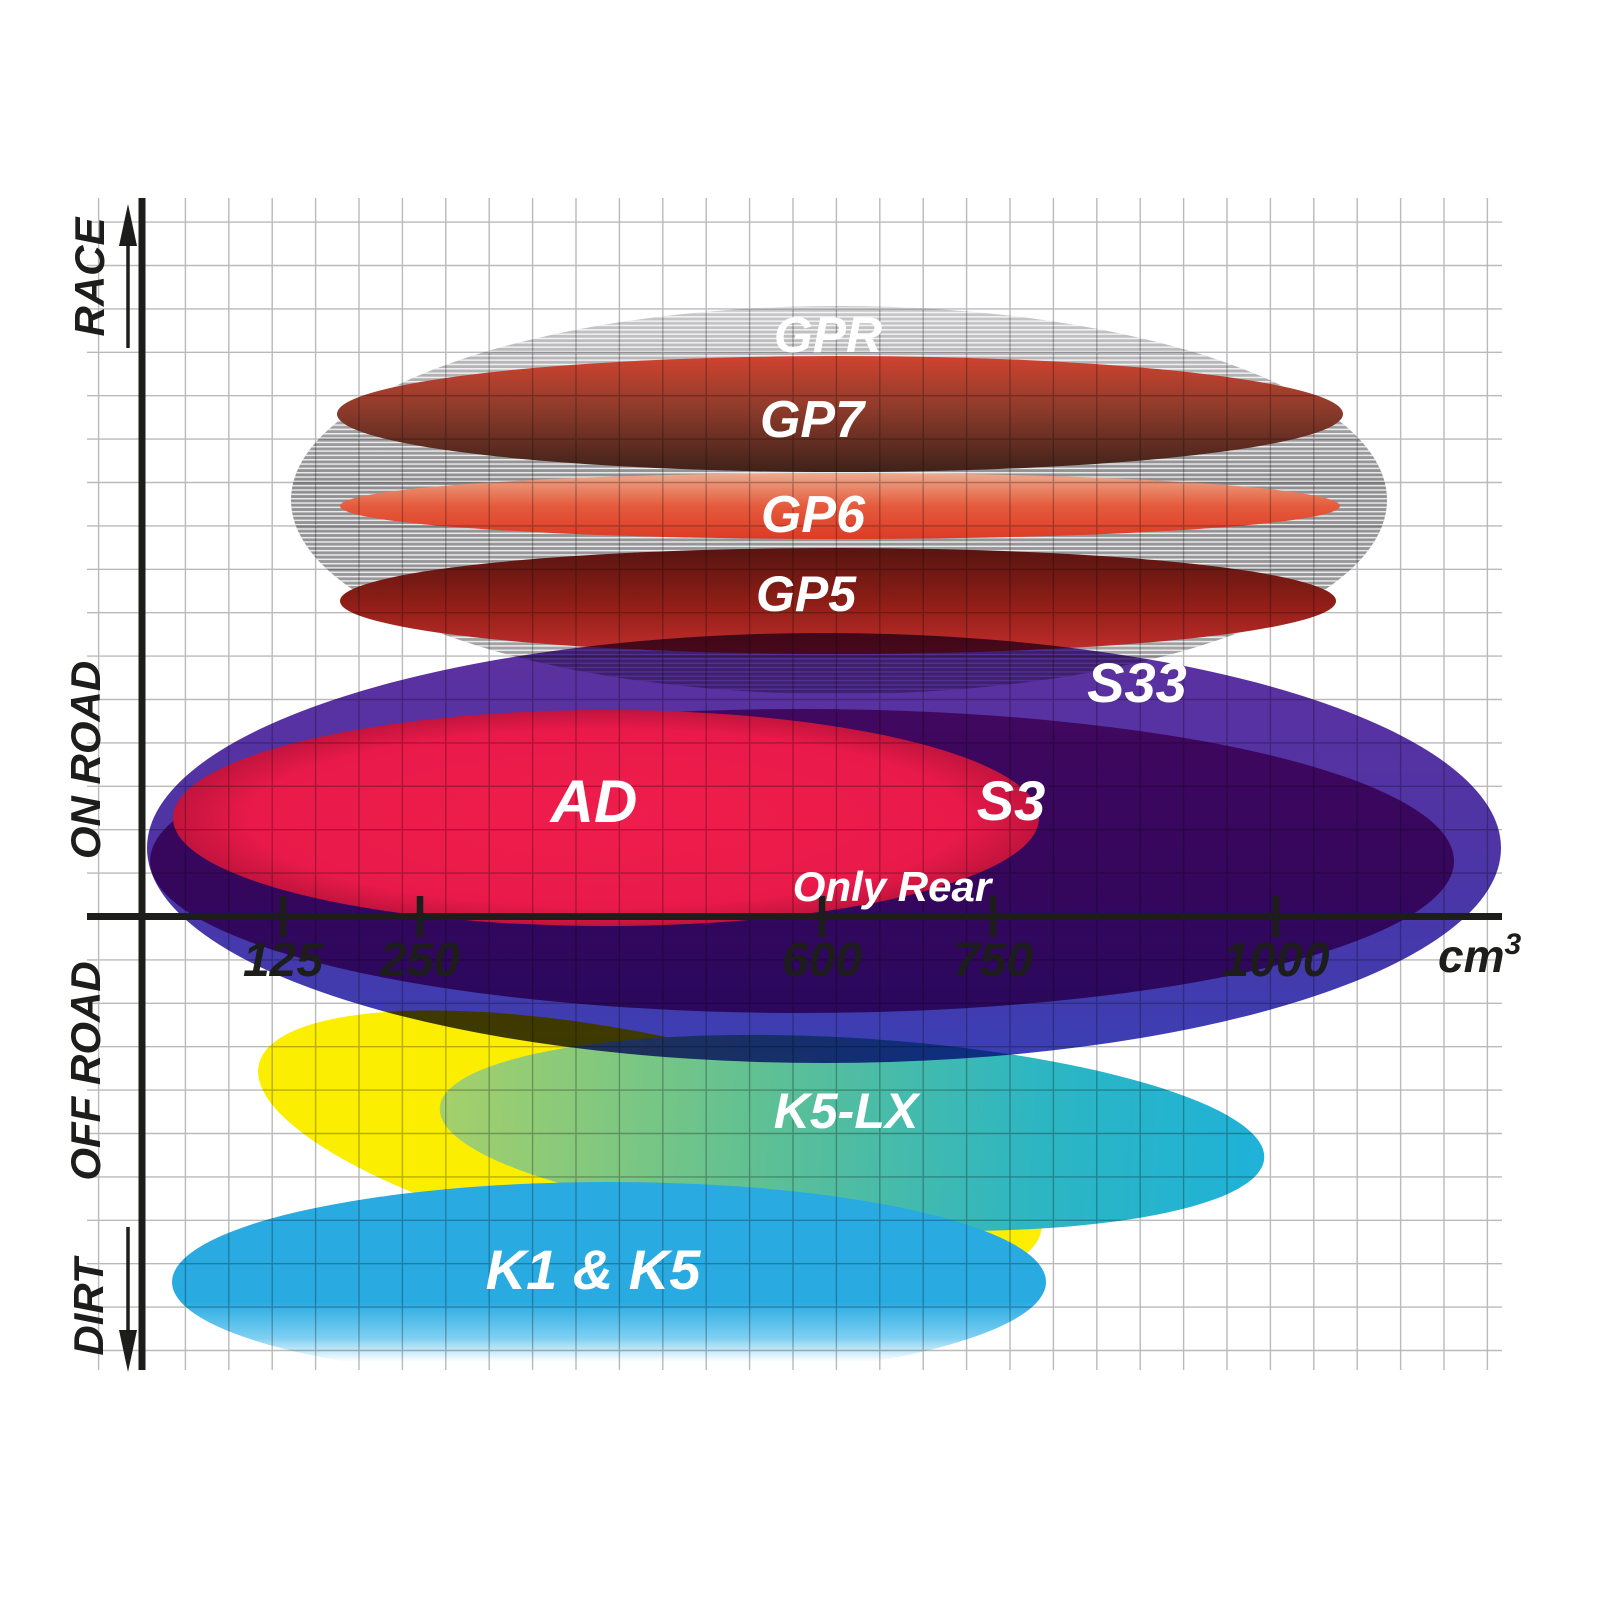 The image size is (1600, 1600). Describe the element at coordinates (1512, 944) in the screenshot. I see `x-axis-unit-sup: 3` at that location.